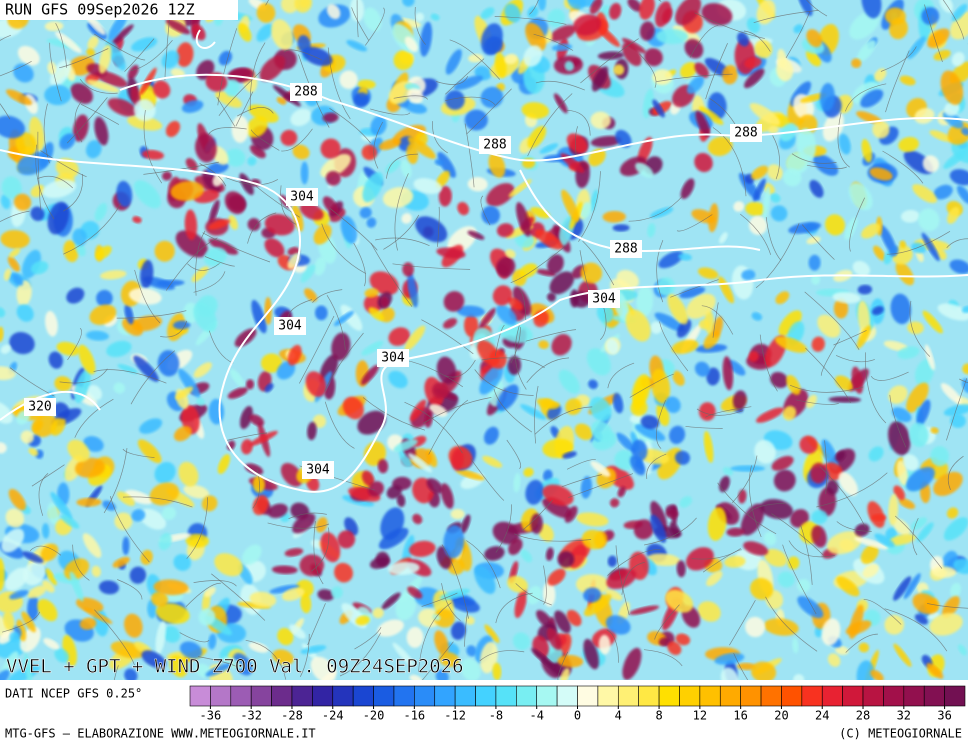  Describe the element at coordinates (251, 716) in the screenshot. I see `colorbar-tick-label: -32` at that location.